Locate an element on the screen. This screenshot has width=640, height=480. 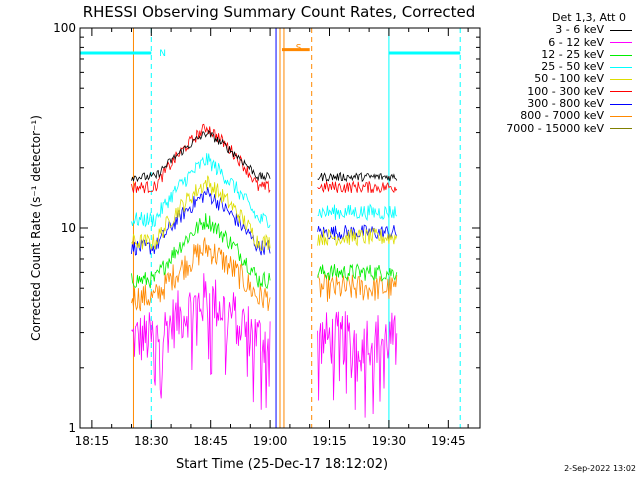
x-axis-label: Start Time (25-Dec-17 18:12:02) is located at coordinates (282, 464).